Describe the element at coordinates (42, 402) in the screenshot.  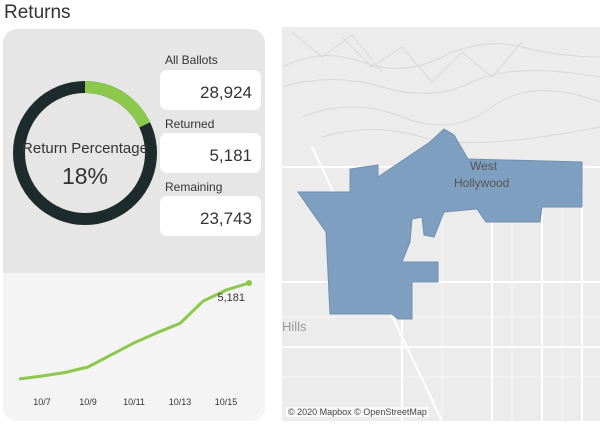
I see `x-tick-label: 10/7` at that location.